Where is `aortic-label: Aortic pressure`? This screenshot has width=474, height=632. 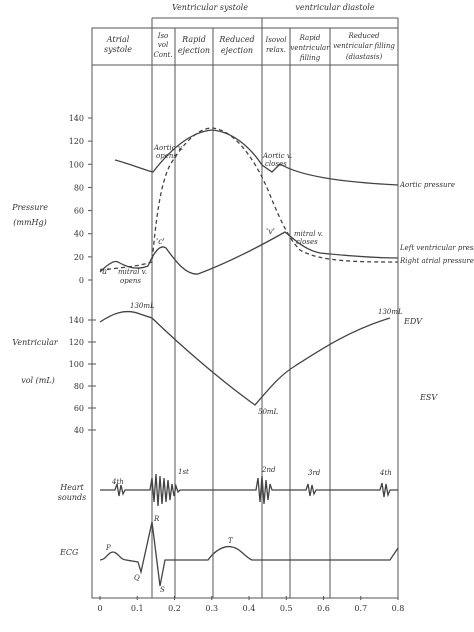
aortic-label: Aortic pressure is located at coordinates (427, 185).